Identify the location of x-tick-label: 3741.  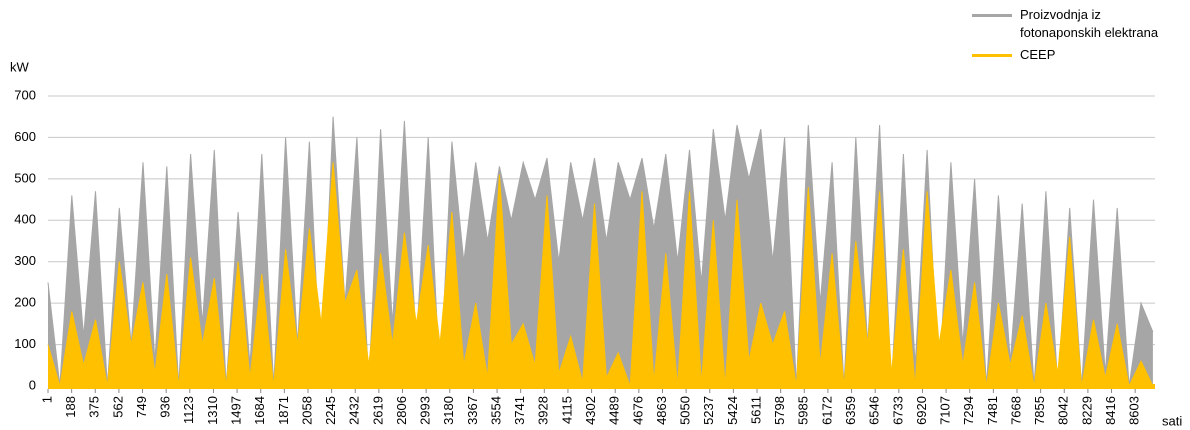
(519, 410).